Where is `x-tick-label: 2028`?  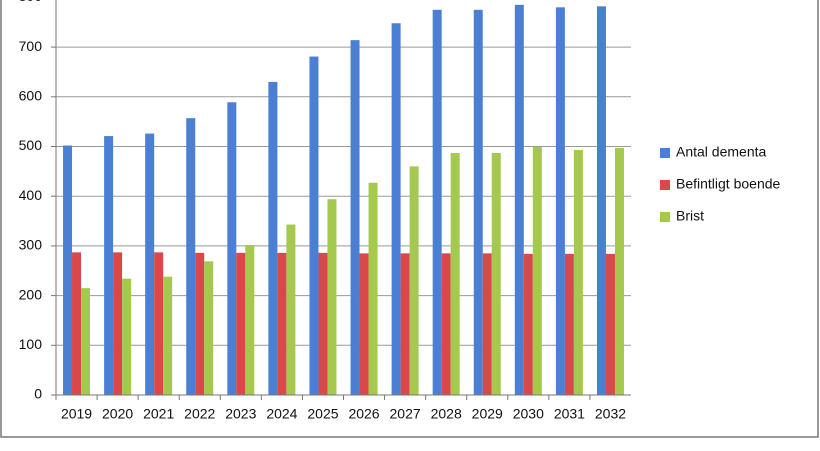
x-tick-label: 2028 is located at coordinates (446, 414).